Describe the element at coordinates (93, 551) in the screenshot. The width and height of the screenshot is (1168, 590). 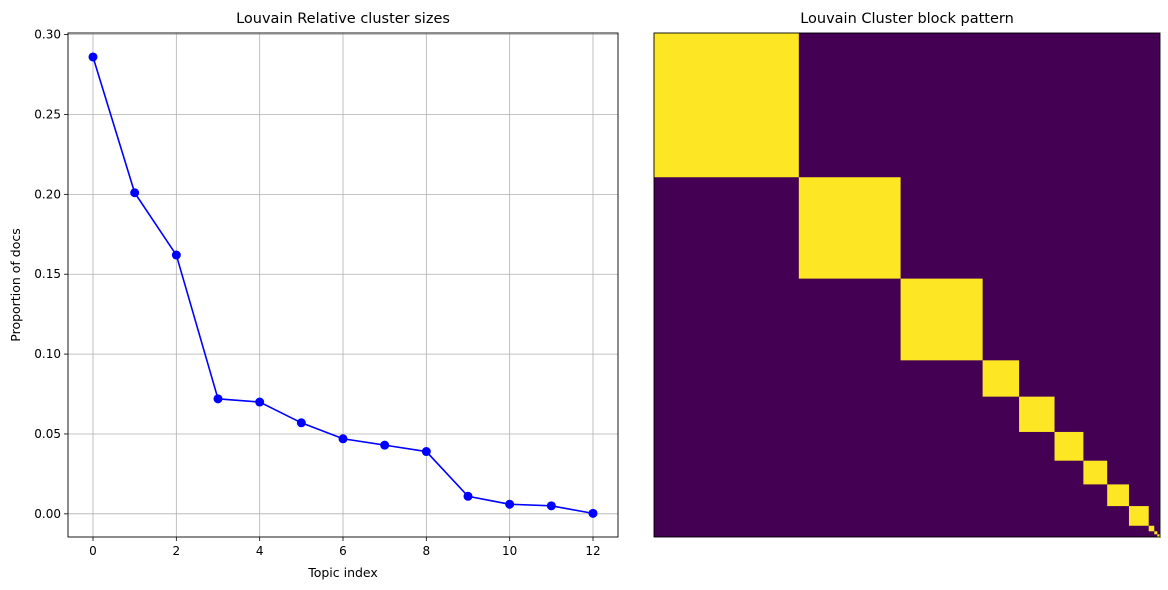
I see `x-tick-label: 0` at that location.